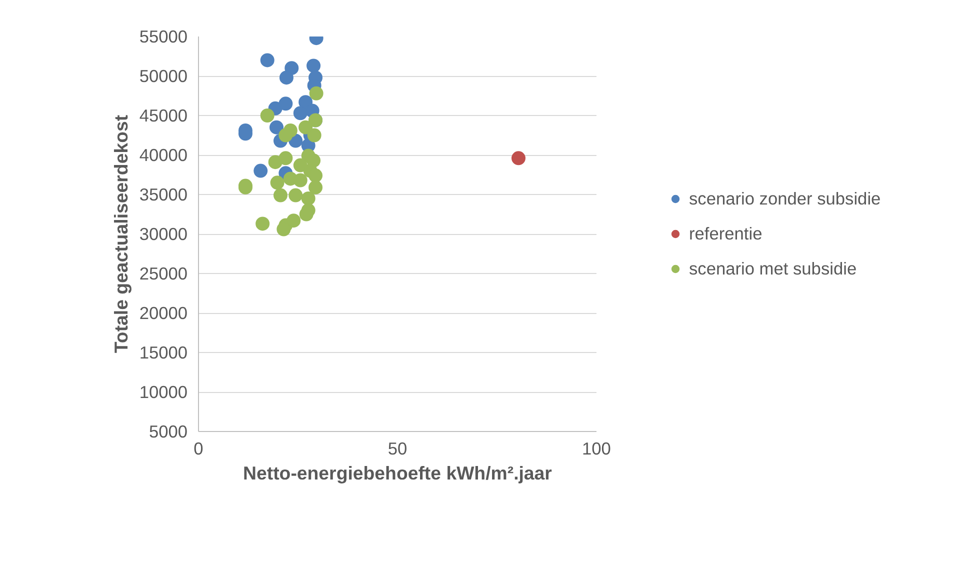  What do you see at coordinates (163, 392) in the screenshot?
I see `y-tick-label: 10000` at bounding box center [163, 392].